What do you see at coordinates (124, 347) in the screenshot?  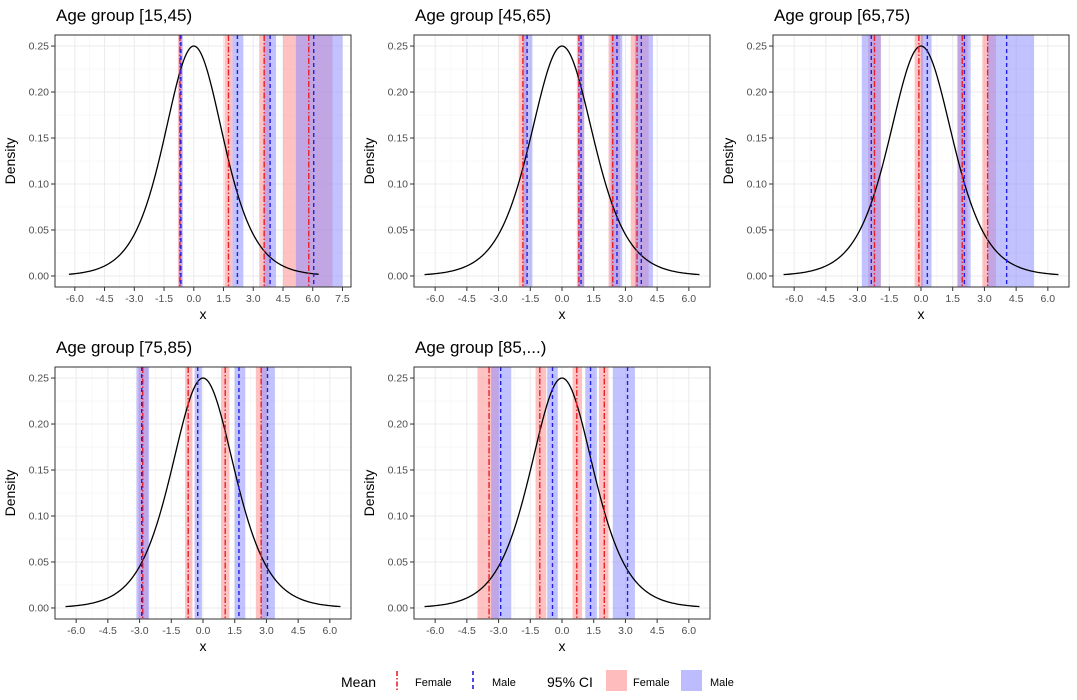 I see `panel-title: Age group [75,85)` at bounding box center [124, 347].